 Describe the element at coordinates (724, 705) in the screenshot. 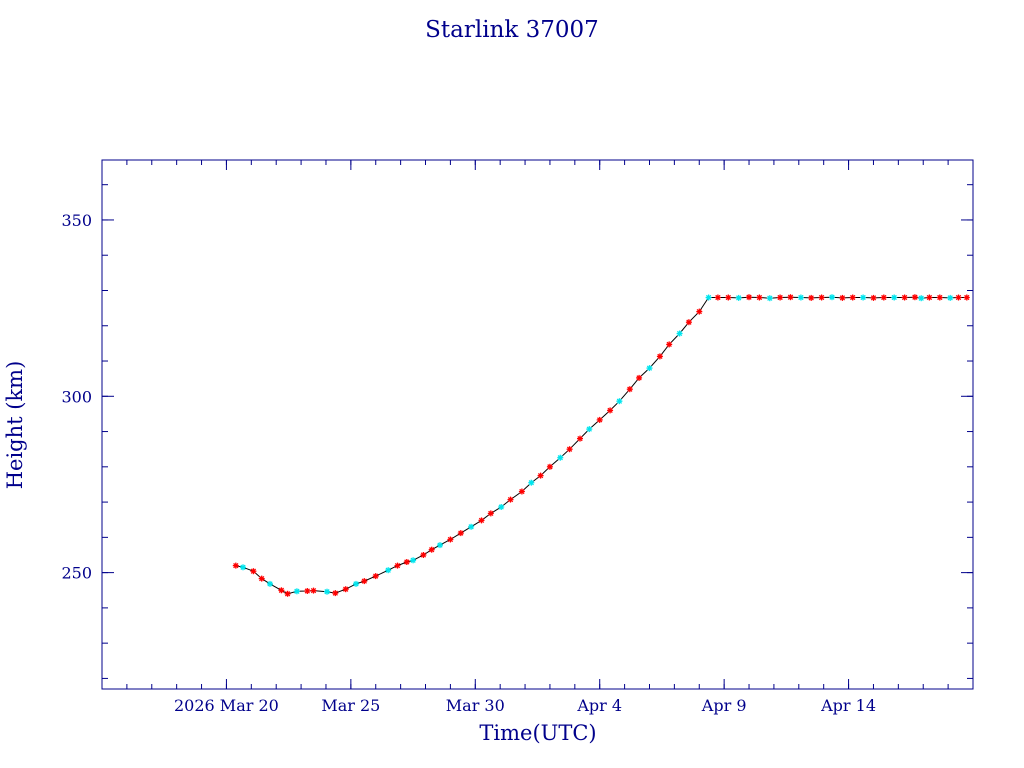

I see `x-tick-label: Apr 9` at that location.